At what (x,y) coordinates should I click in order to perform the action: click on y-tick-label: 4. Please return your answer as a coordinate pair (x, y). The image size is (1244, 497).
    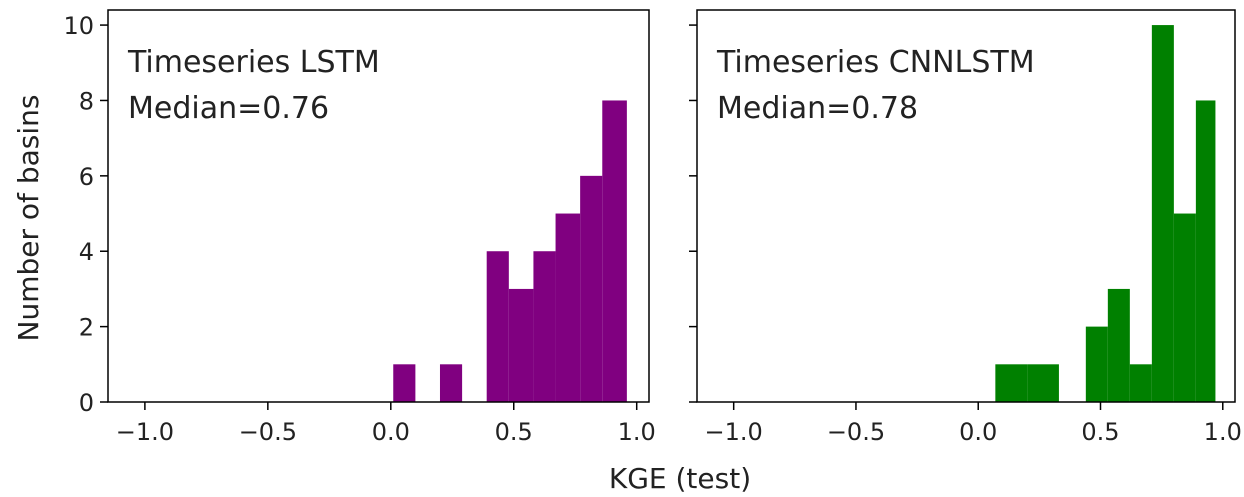
    Looking at the image, I should click on (86, 252).